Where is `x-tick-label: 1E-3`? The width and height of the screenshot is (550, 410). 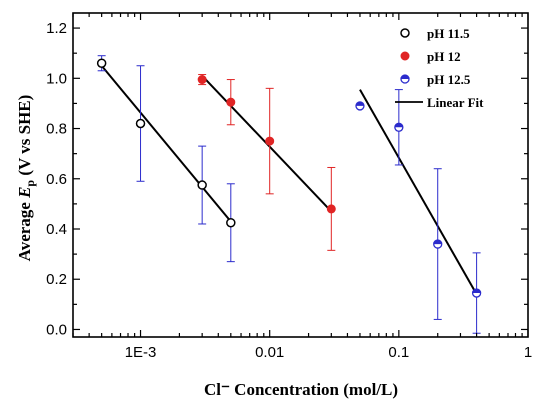 x-tick-label: 1E-3 is located at coordinates (141, 352).